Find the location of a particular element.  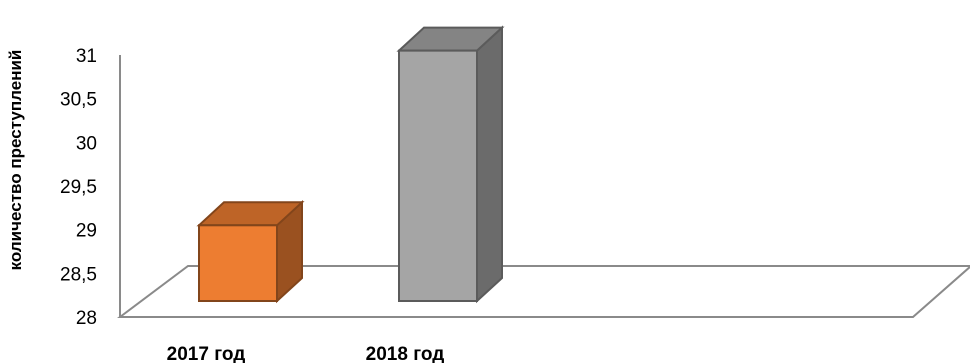

y-tick-label: 30,5 is located at coordinates (78, 100).